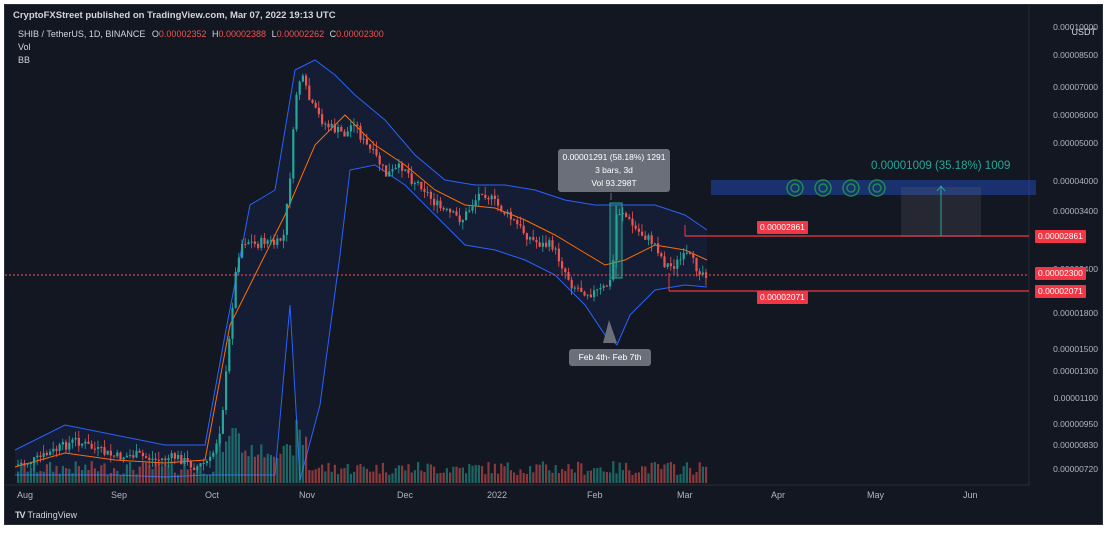 Image resolution: width=1107 pixels, height=539 pixels. What do you see at coordinates (1075, 143) in the screenshot?
I see `price-tick-label: 0.00005000` at bounding box center [1075, 143].